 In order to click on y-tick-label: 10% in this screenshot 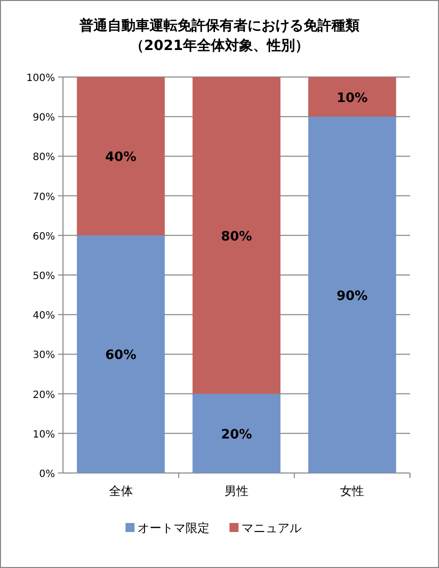, I will do `click(43, 434)`.